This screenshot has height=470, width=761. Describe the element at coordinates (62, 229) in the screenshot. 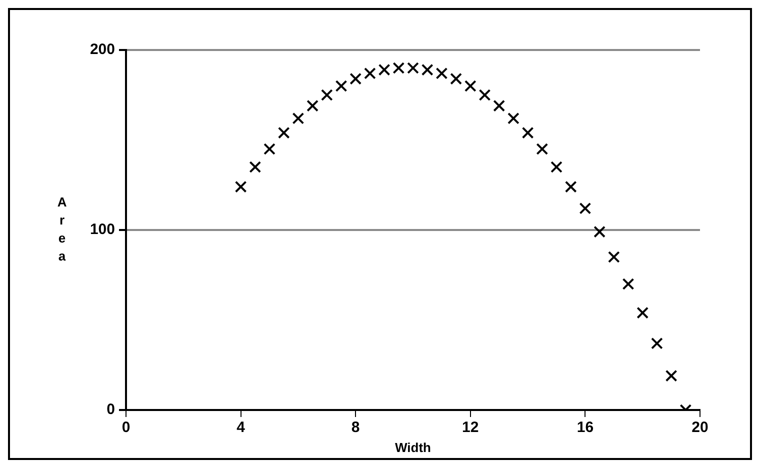

I see `y-axis-title: Area` at that location.